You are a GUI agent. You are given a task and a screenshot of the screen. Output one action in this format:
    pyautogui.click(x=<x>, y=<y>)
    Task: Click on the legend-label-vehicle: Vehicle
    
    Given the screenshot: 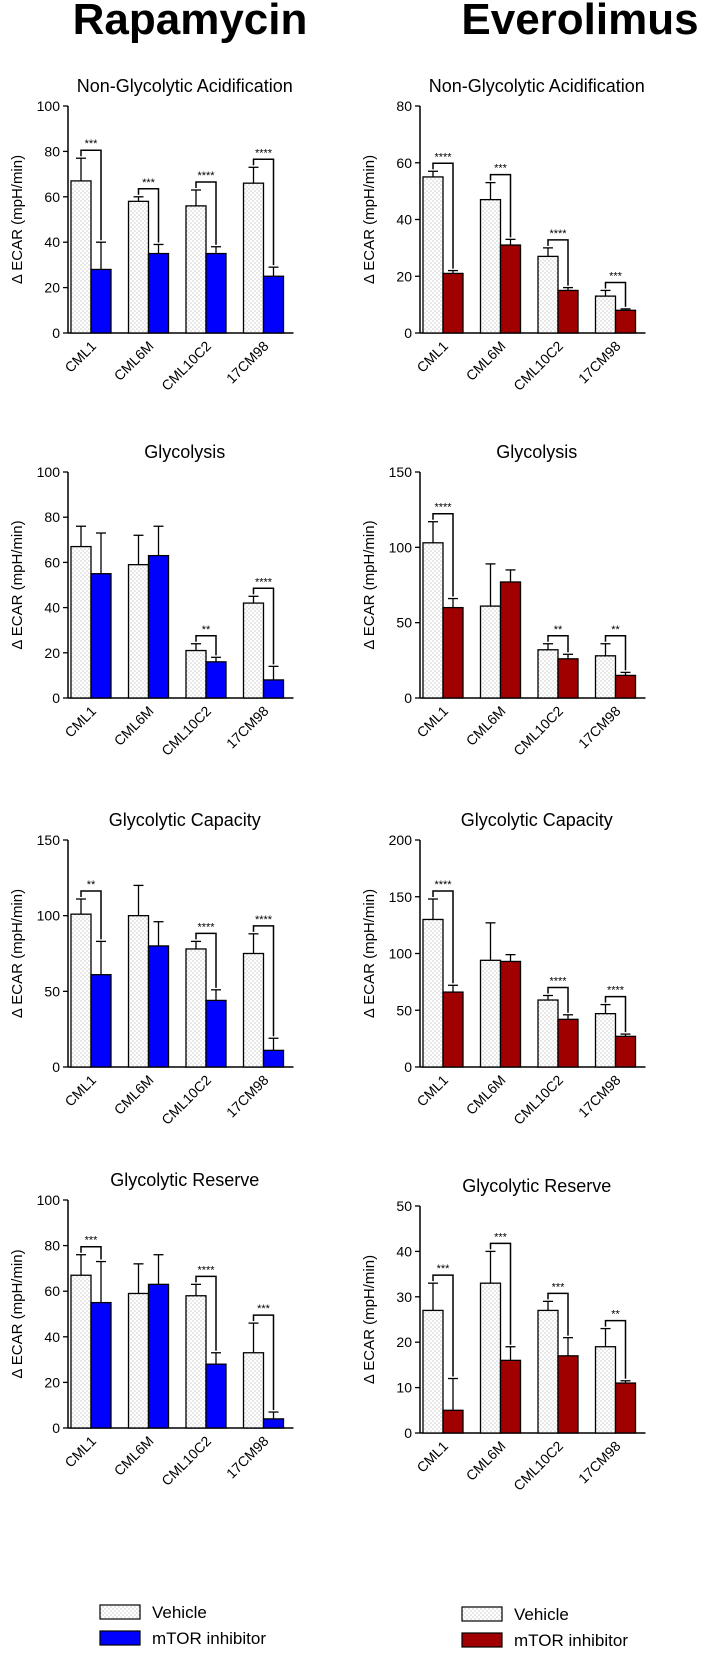 What is the action you would take?
    pyautogui.click(x=541, y=1614)
    